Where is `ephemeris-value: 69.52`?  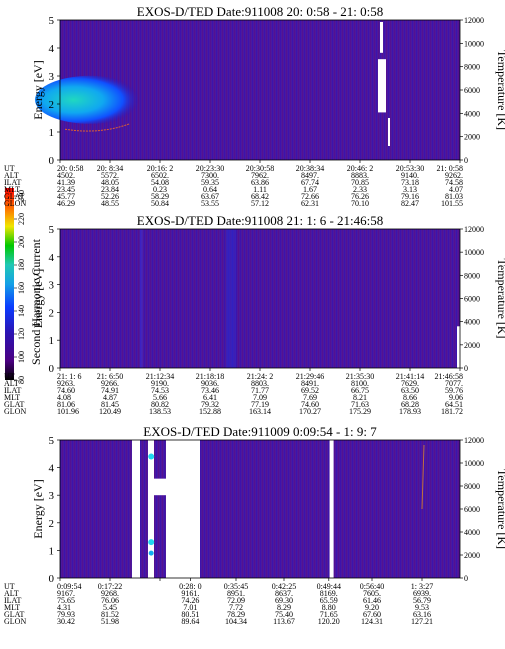 ephemeris-value: 69.52 is located at coordinates (310, 390).